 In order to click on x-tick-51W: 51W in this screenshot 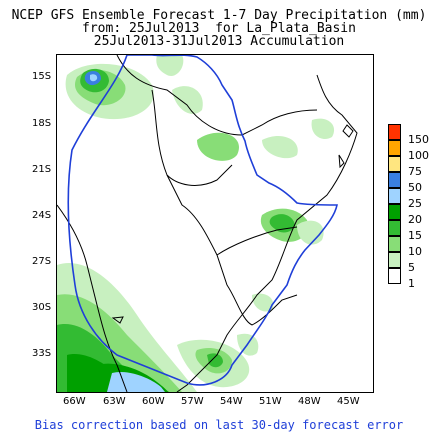, I will do `click(270, 401)`.